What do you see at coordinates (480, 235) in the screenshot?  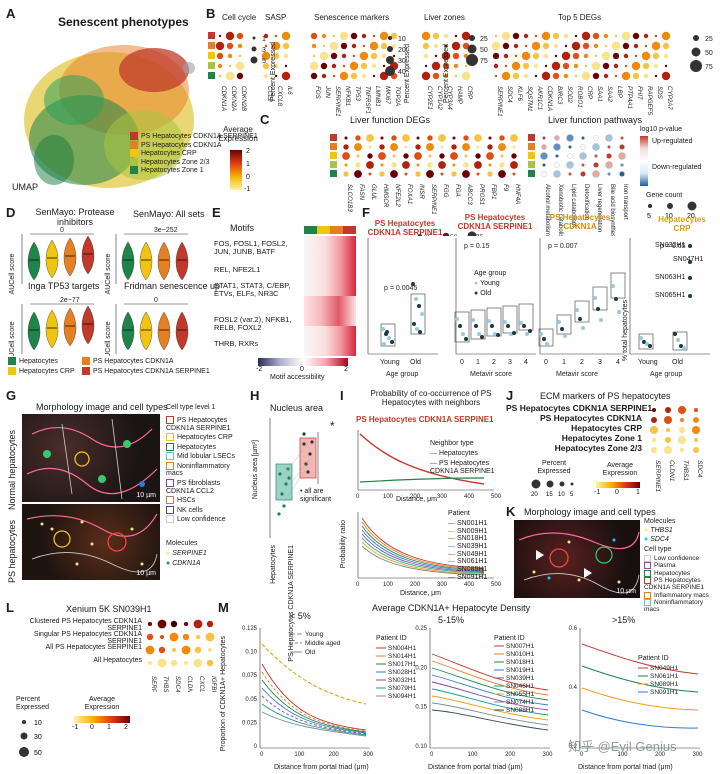 I see `axis-label: 75` at bounding box center [480, 235].